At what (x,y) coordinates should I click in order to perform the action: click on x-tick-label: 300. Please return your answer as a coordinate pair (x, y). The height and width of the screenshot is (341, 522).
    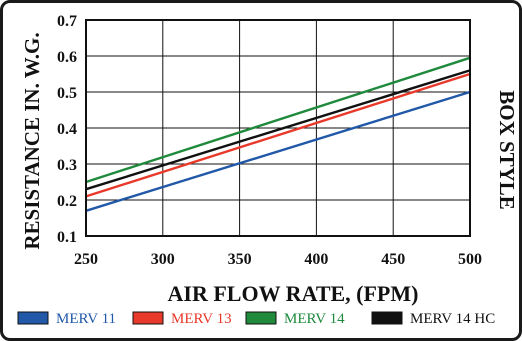
    Looking at the image, I should click on (163, 259).